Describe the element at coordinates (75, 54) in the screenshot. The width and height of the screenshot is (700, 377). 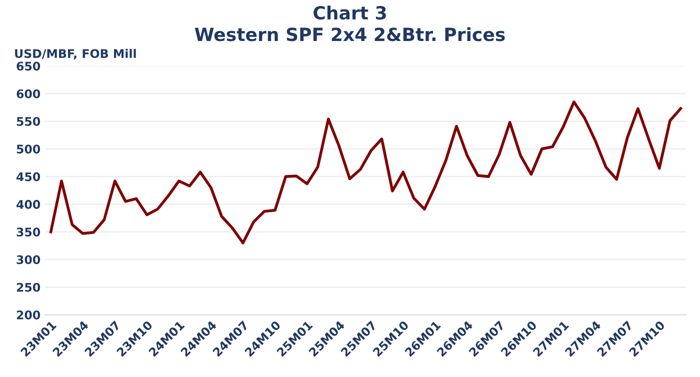
I see `y-axis-title: USD/MBF, FOB Mill` at that location.